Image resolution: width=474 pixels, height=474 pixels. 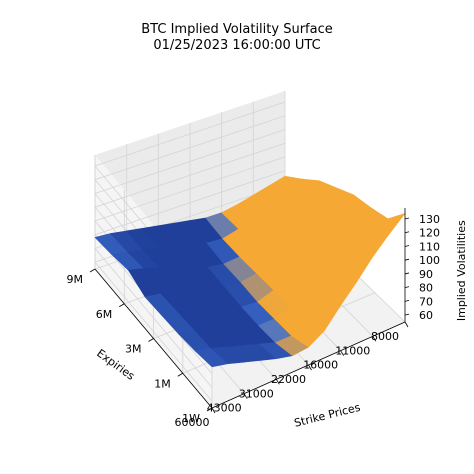 I want to click on strike-axis-title: Strike Prices, so click(x=327, y=415).